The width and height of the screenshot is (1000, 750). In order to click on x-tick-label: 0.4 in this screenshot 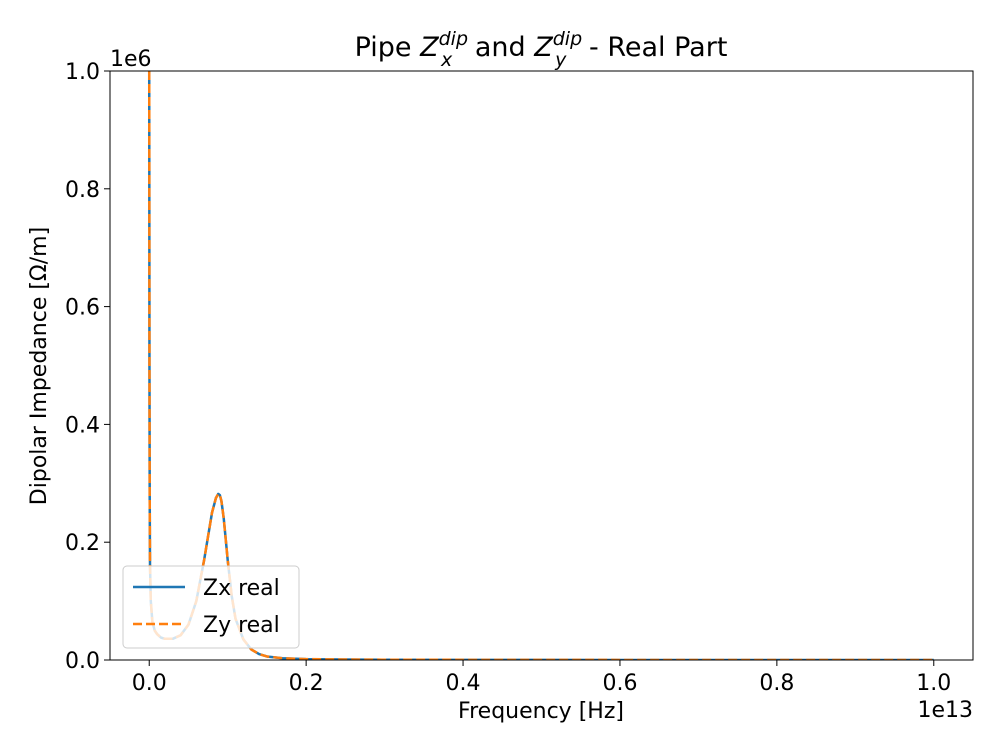, I will do `click(463, 683)`.